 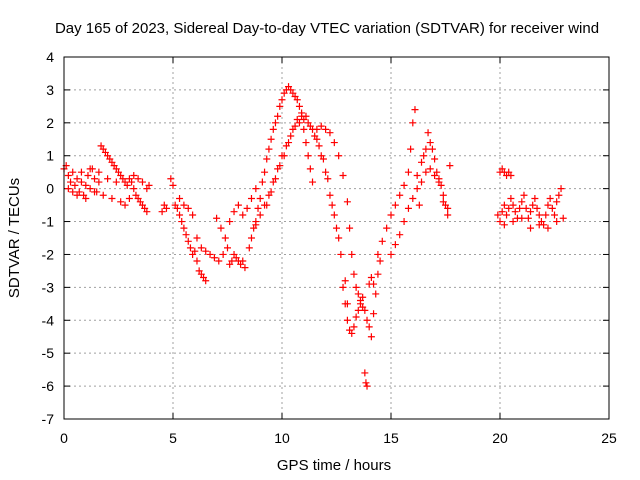 I want to click on y-tick-label: 2, so click(x=50, y=123).